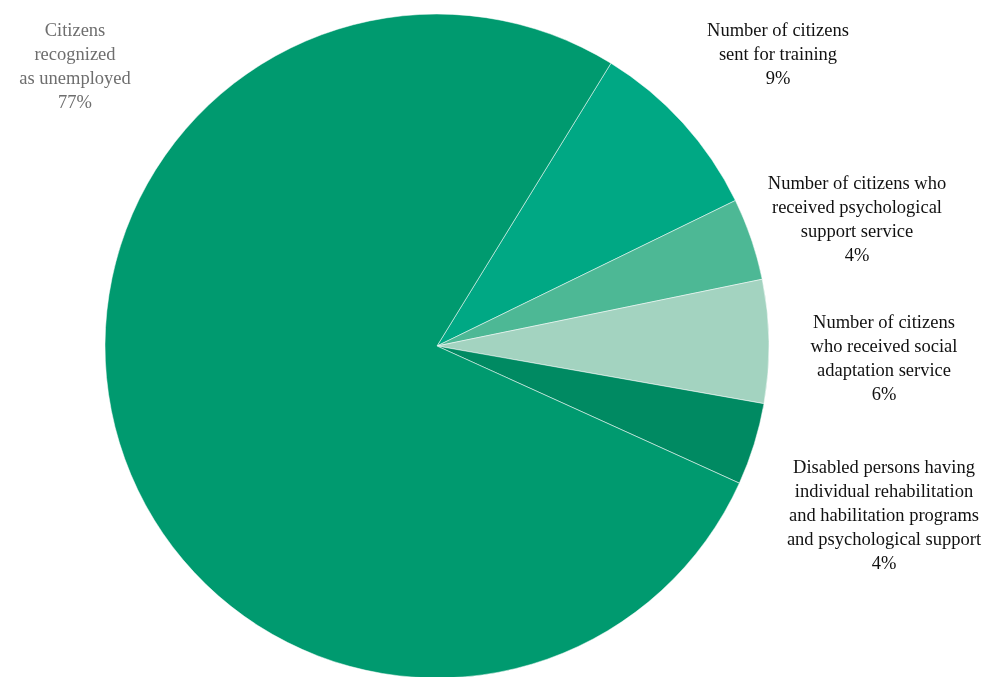  What do you see at coordinates (778, 42) in the screenshot?
I see `slice-label: Number of citizens sent for training` at bounding box center [778, 42].